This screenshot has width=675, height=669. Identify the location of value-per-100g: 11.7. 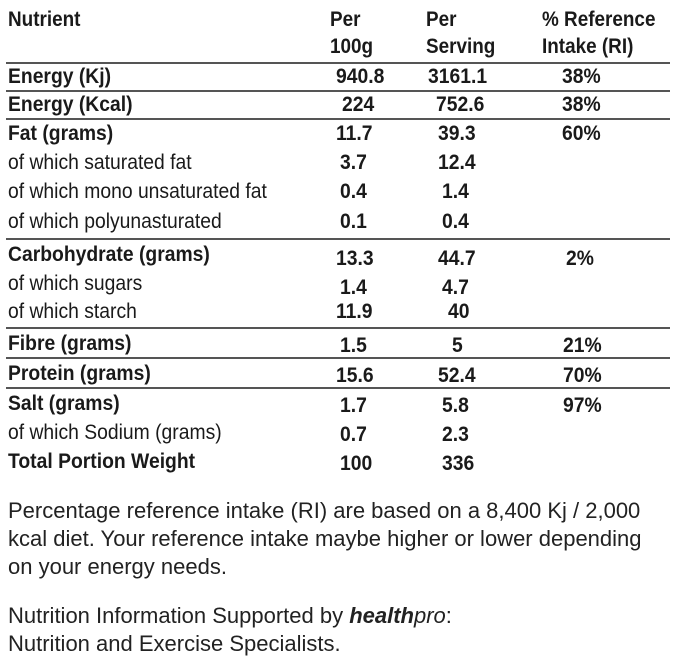
(354, 133).